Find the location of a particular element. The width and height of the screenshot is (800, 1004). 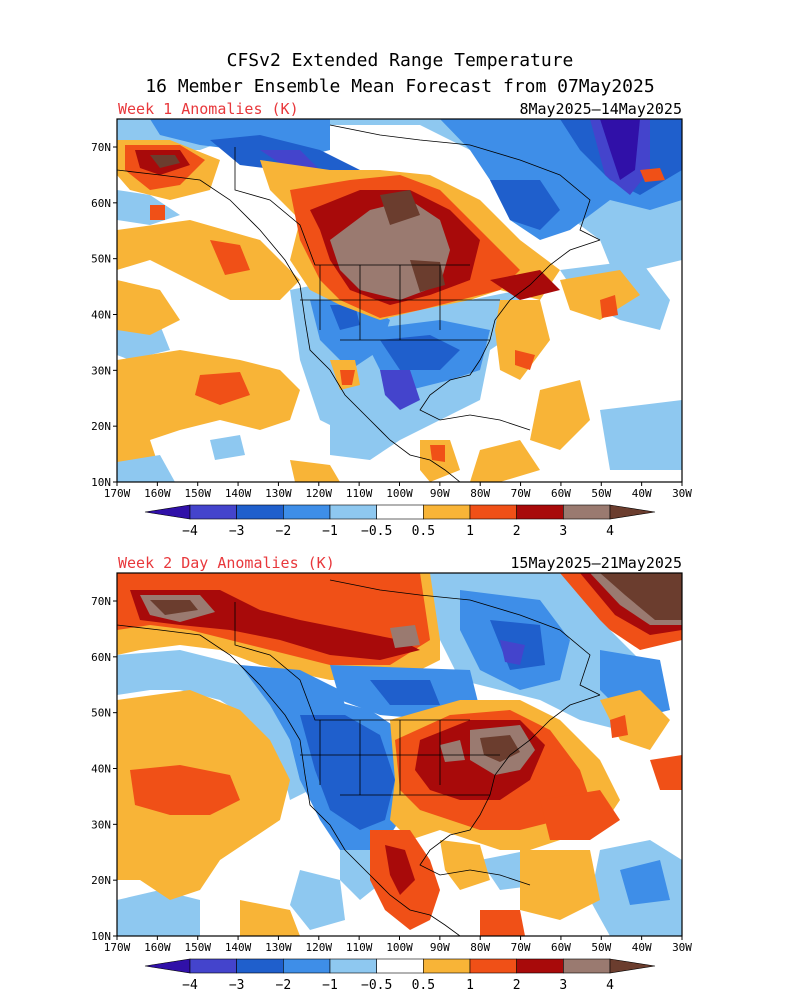

week1-date-range: 8May2025—14May2025 is located at coordinates (600, 109).